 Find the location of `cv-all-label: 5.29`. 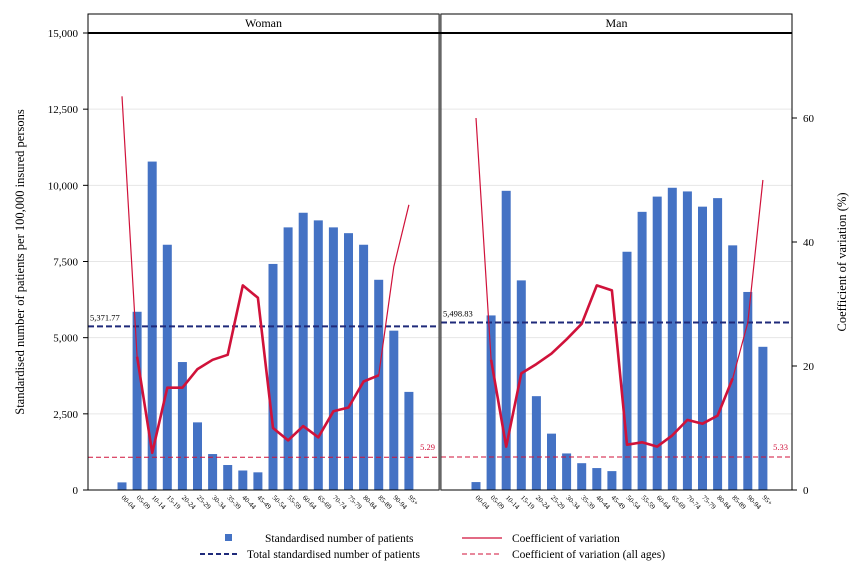

cv-all-label: 5.29 is located at coordinates (427, 447).